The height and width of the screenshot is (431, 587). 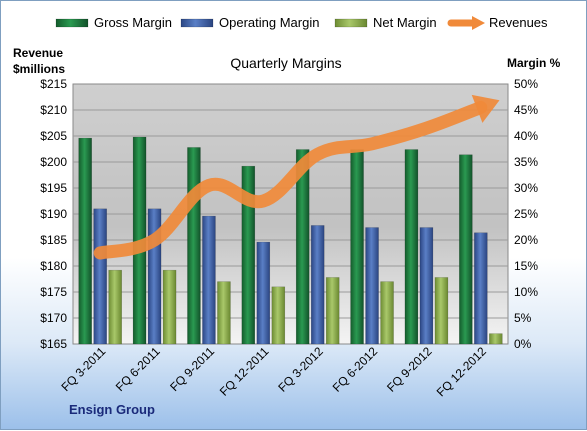 What do you see at coordinates (53, 292) in the screenshot?
I see `left-tick-label: $175` at bounding box center [53, 292].